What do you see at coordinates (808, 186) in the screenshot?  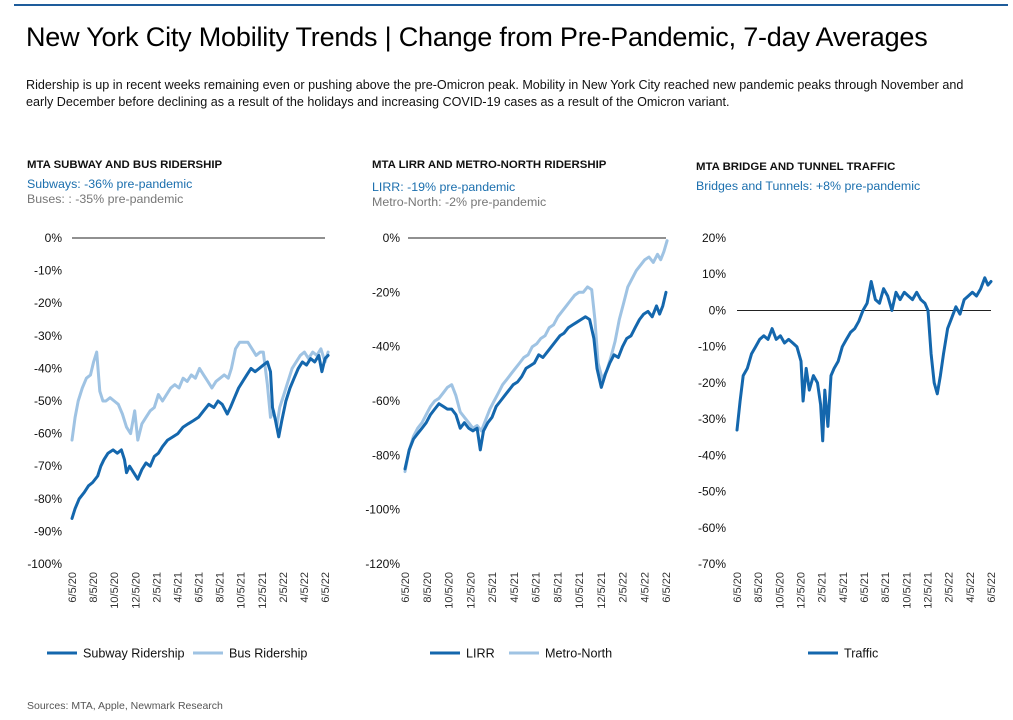 I see `subtitle-bridges-tunnels: Bridges and Tunnels: +8% pre-pandemic` at bounding box center [808, 186].